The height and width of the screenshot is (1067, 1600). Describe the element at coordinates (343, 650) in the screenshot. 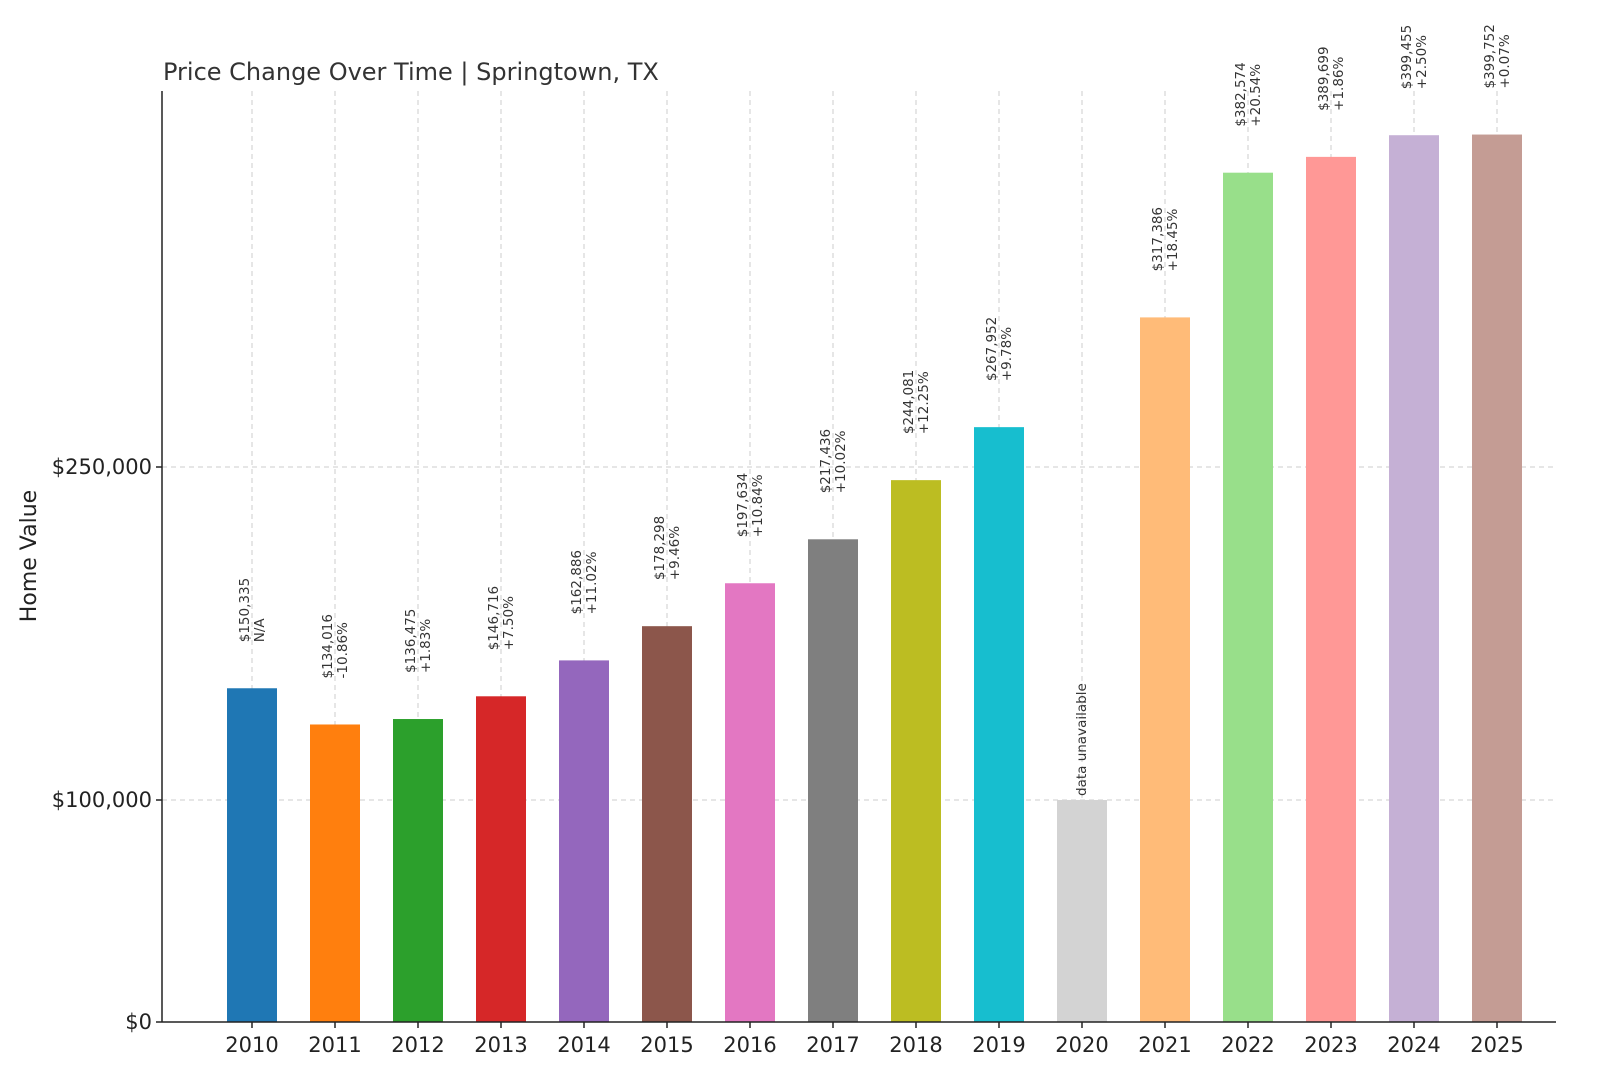

I see `change-label-2011: -10.86%` at that location.